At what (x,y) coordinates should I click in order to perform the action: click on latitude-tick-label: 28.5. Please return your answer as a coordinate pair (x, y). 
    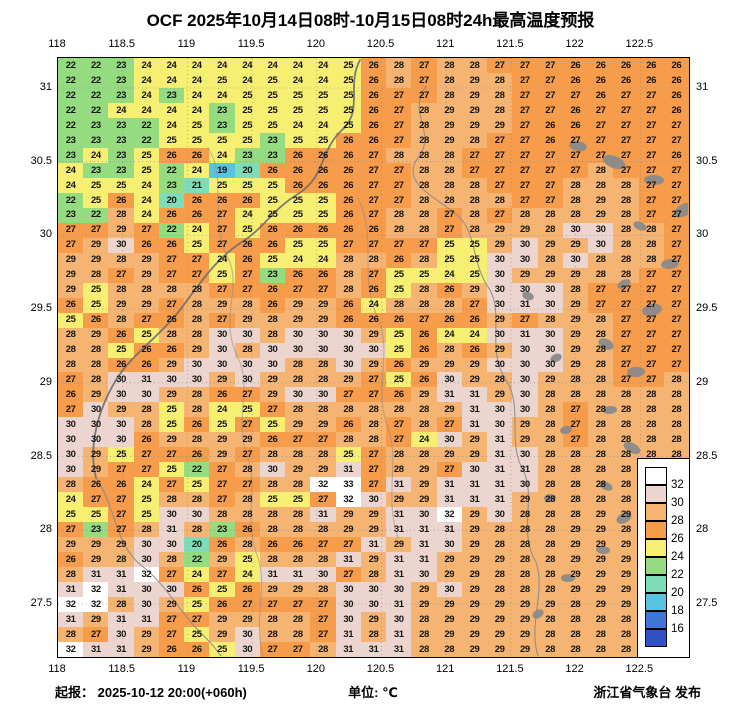
    Looking at the image, I should click on (41, 455).